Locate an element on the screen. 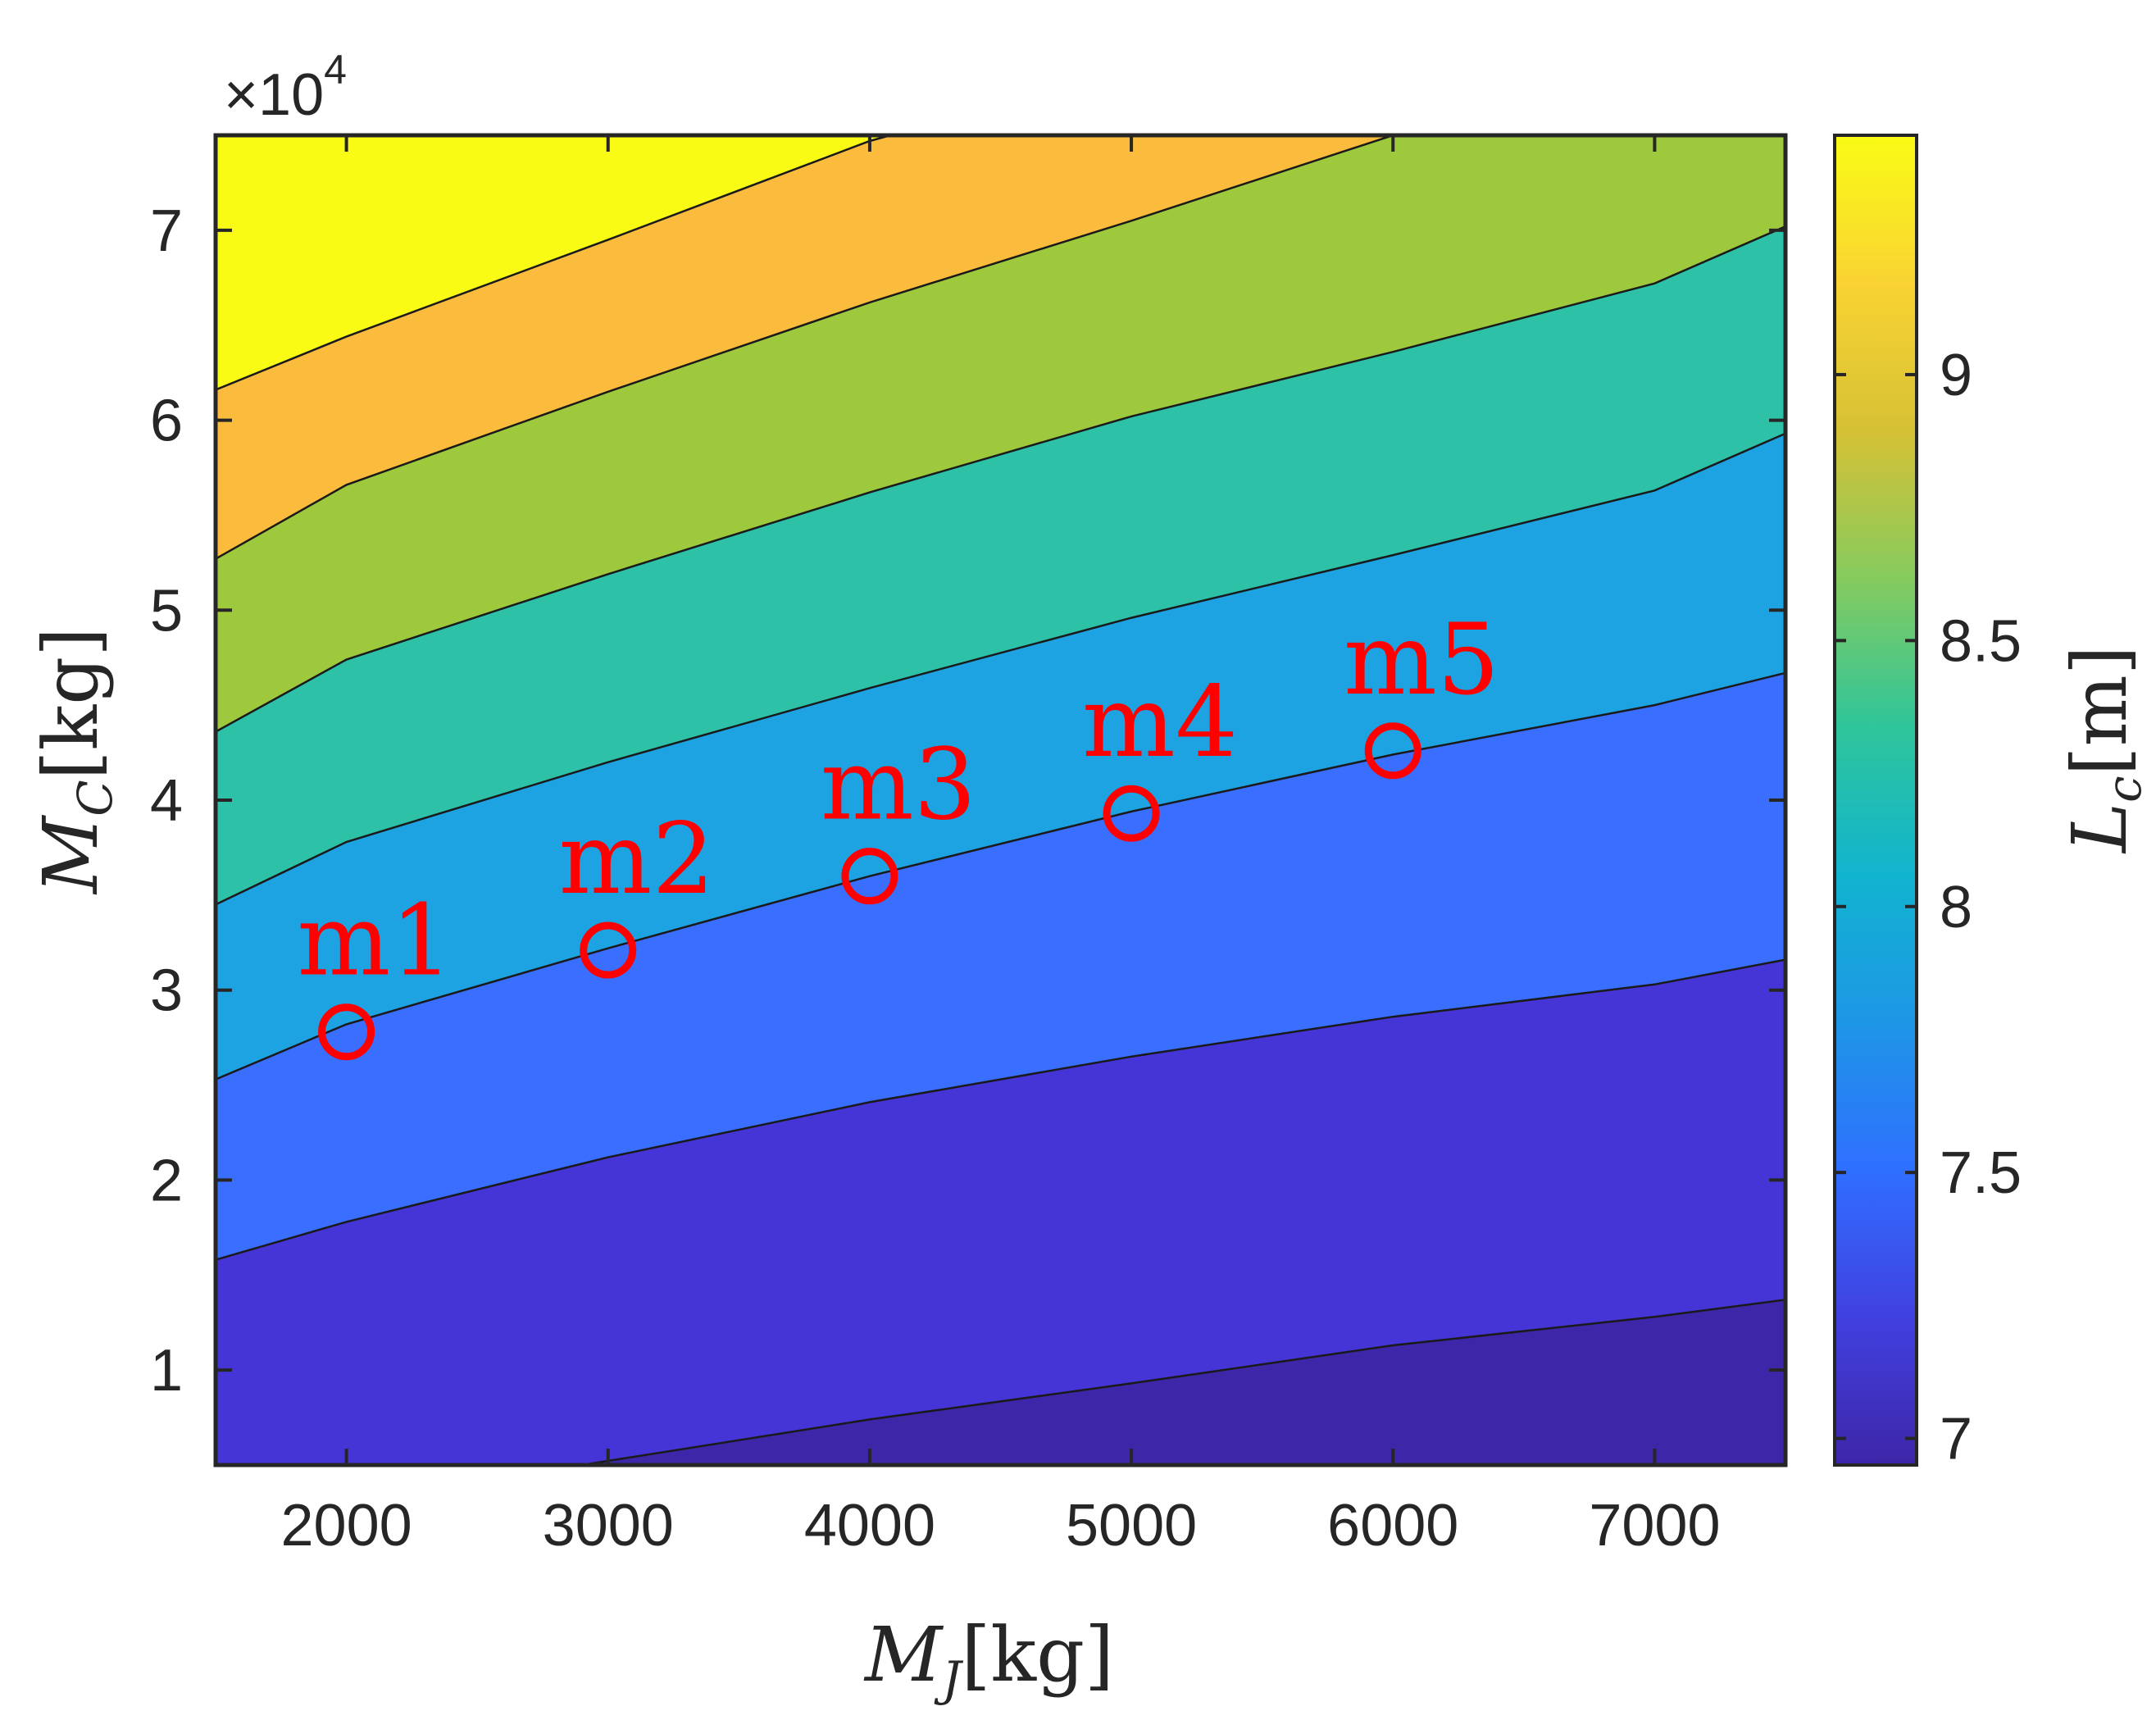 The width and height of the screenshot is (2156, 1729). colorbar is located at coordinates (1875, 800).